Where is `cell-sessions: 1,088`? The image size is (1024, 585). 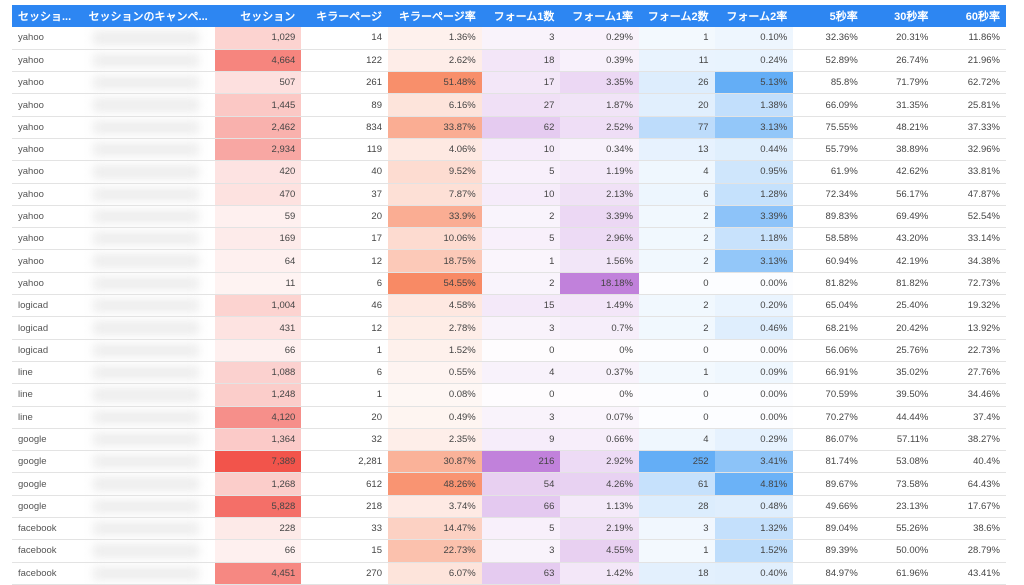 cell-sessions: 1,088 is located at coordinates (258, 373).